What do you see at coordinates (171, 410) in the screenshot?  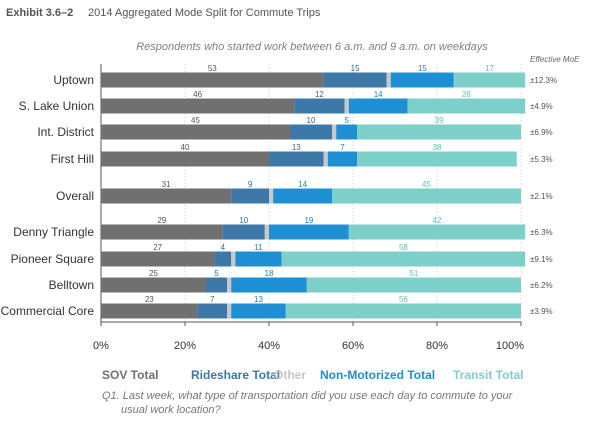 I see `survey-question-line-2: usual work location?` at bounding box center [171, 410].